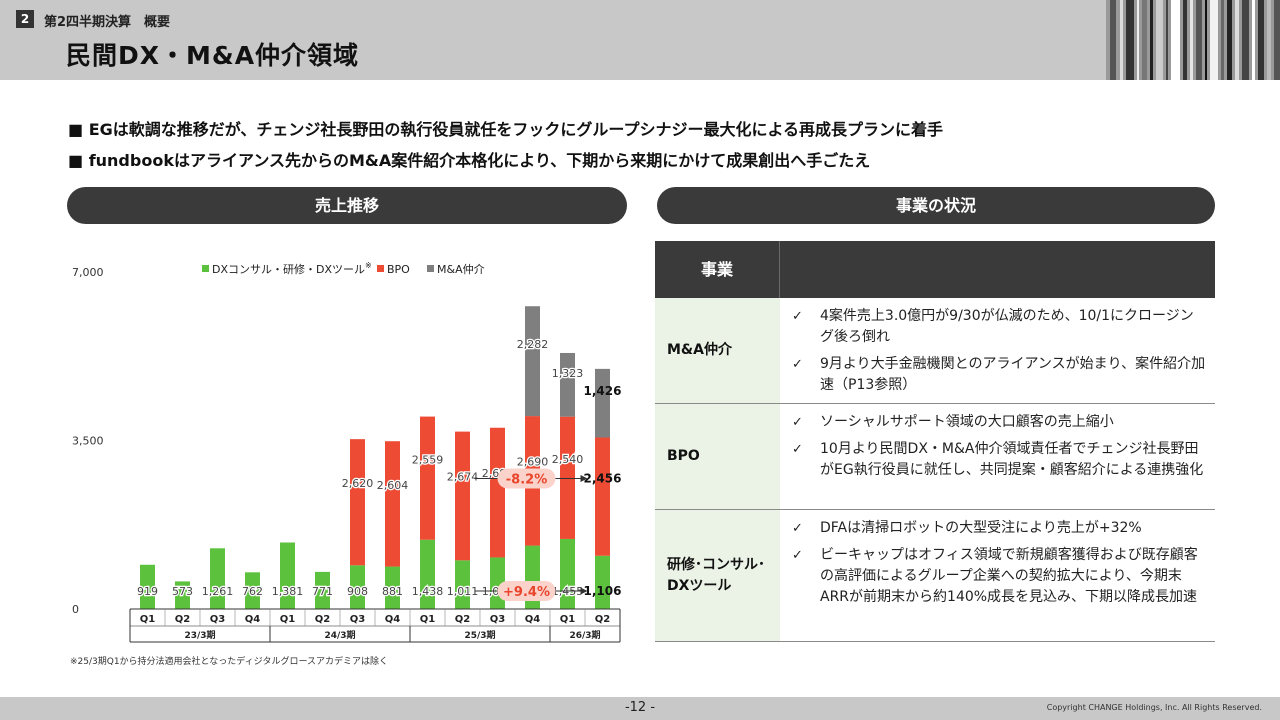 This screenshot has height=720, width=1280. I want to click on period-label: 25/3期, so click(479, 635).